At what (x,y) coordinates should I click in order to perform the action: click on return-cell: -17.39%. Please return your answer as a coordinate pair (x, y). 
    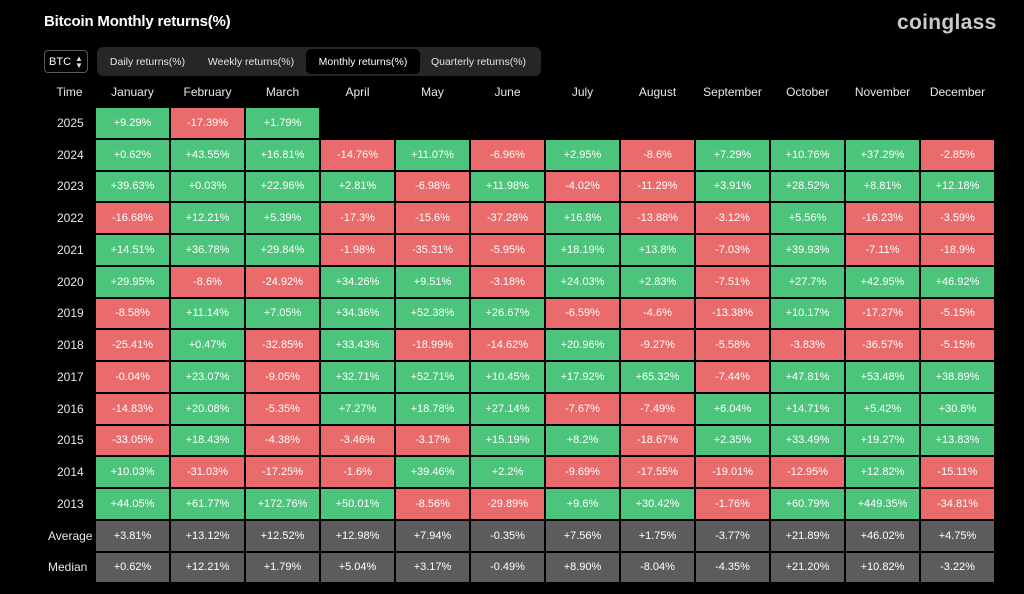
    Looking at the image, I should click on (207, 123).